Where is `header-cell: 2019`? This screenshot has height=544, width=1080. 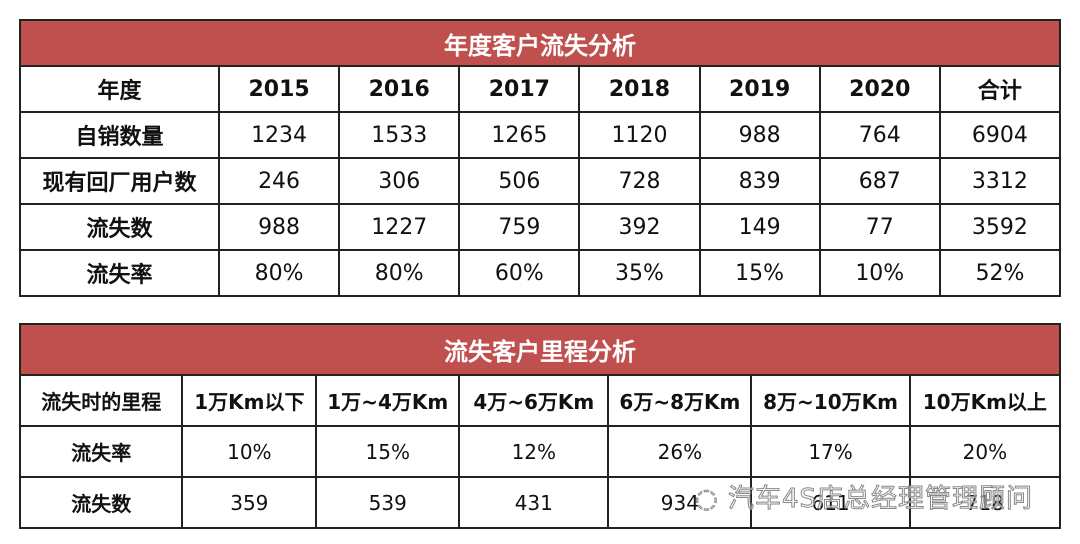 header-cell: 2019 is located at coordinates (759, 89).